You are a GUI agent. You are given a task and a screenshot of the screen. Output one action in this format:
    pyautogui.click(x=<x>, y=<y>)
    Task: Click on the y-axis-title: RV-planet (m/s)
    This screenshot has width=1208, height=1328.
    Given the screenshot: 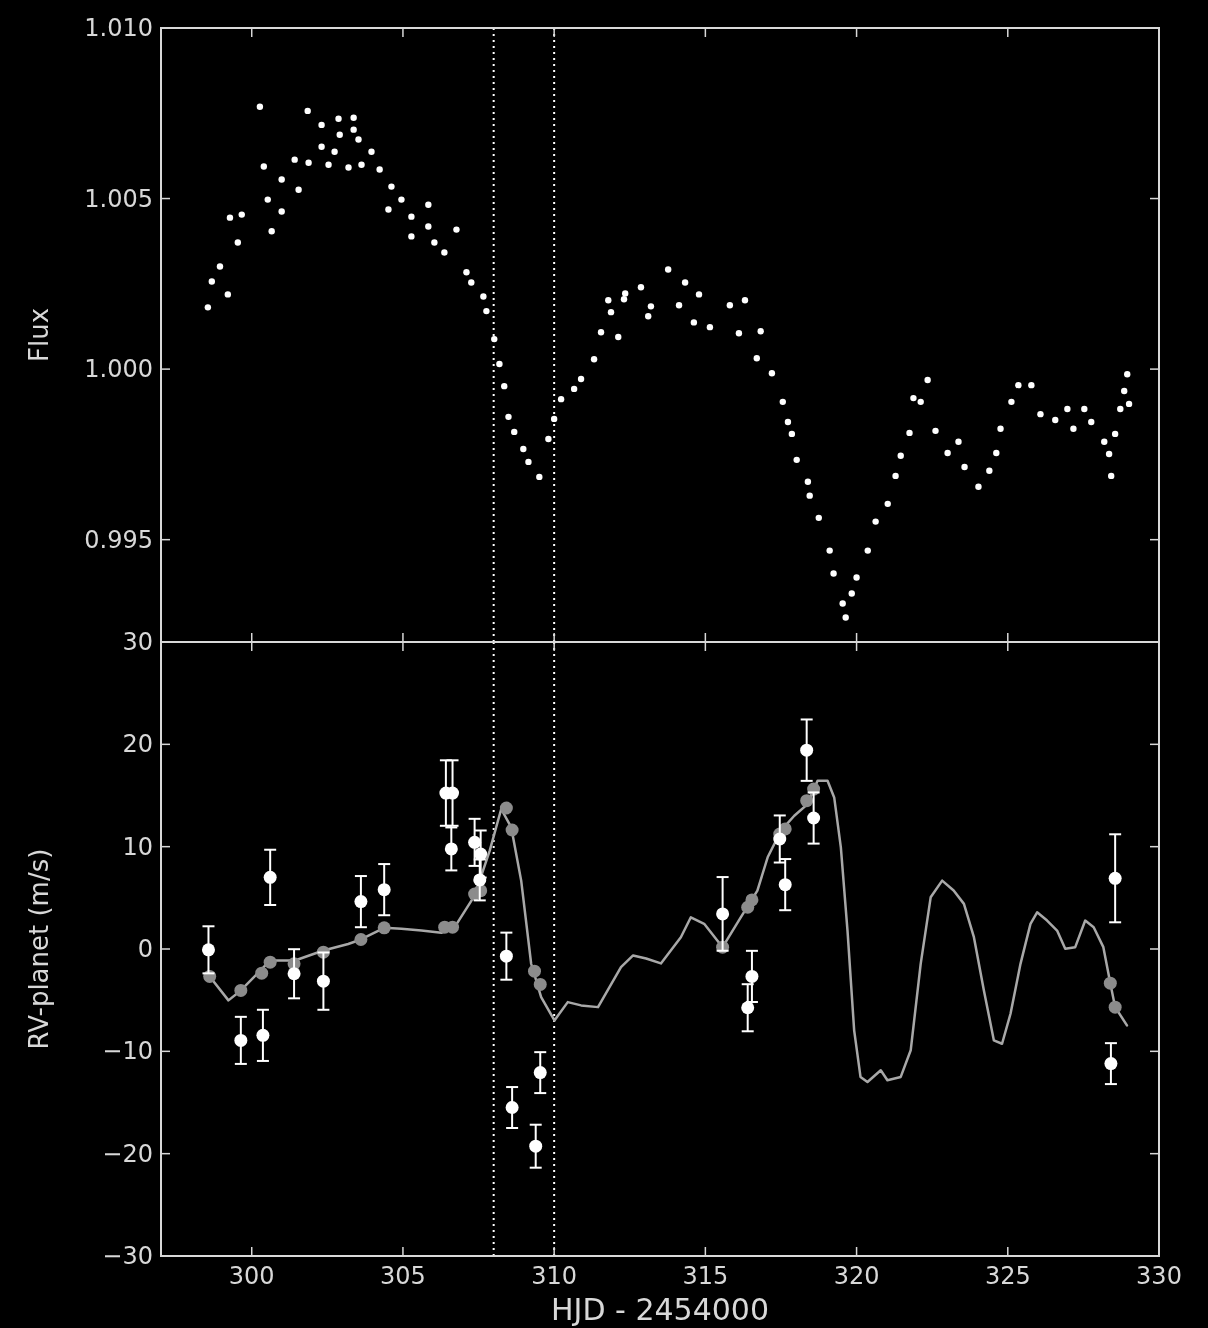 What is the action you would take?
    pyautogui.click(x=39, y=949)
    